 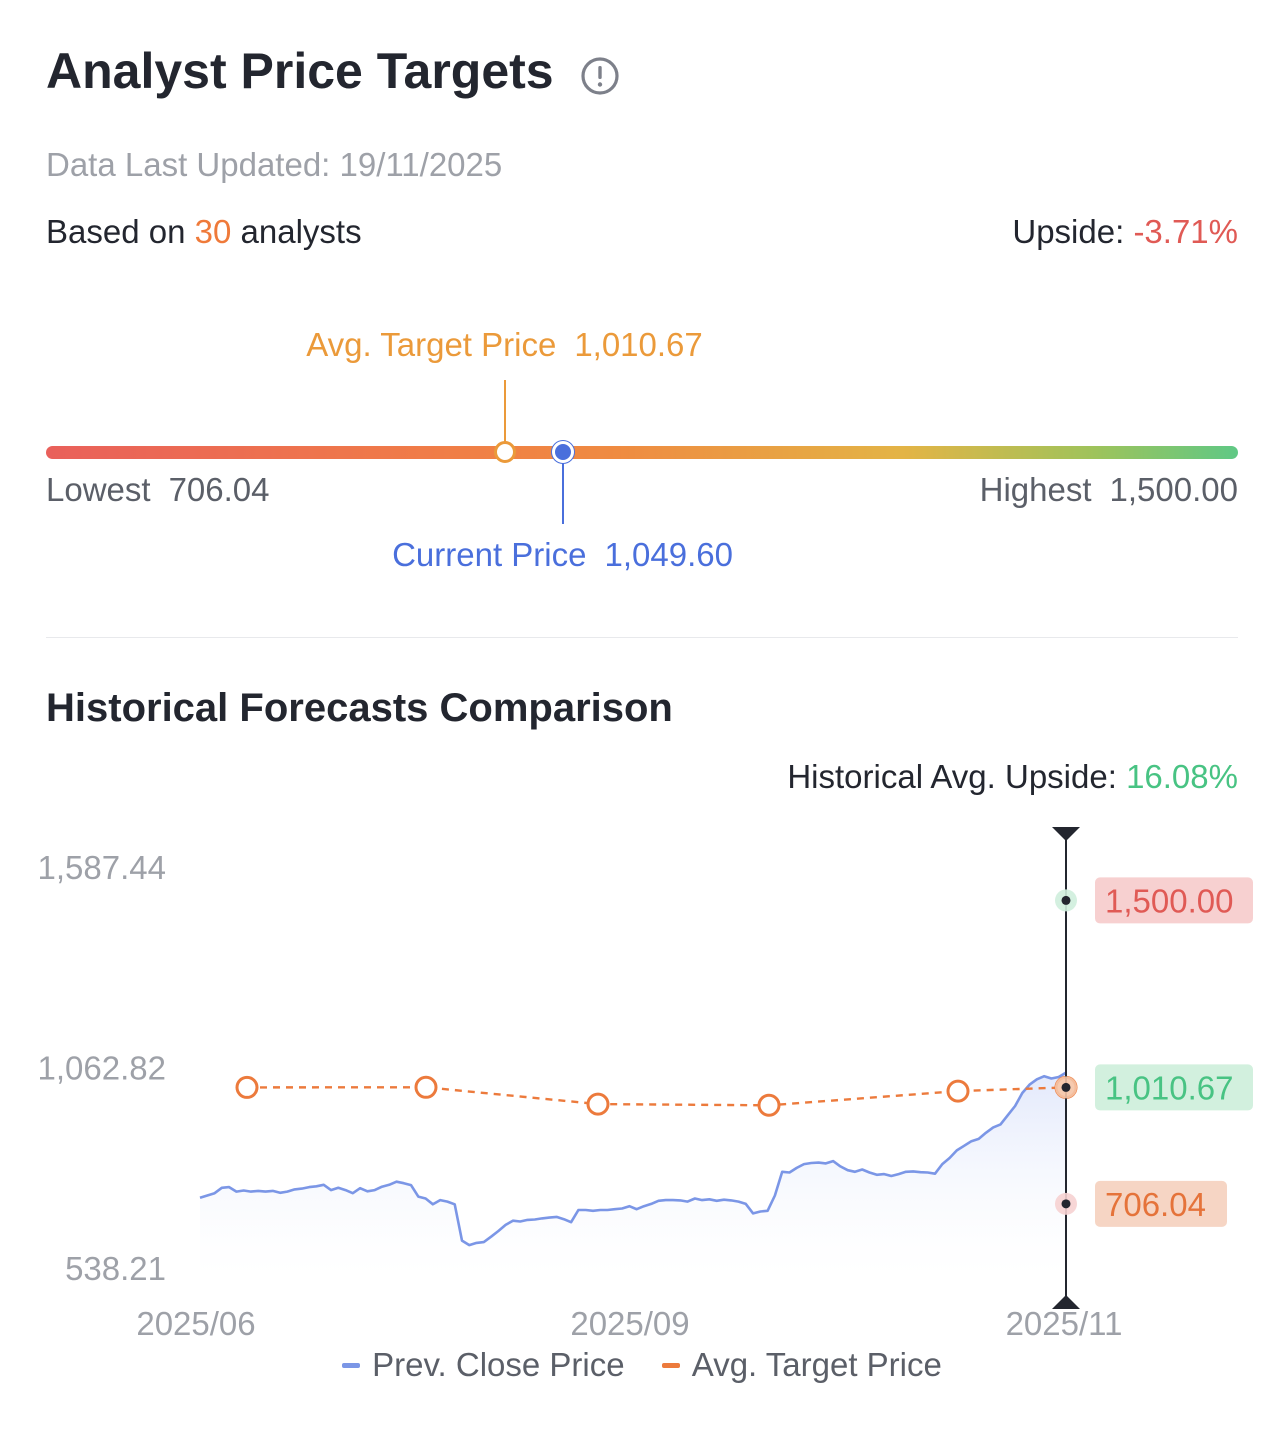 I want to click on close-price-area, so click(x=633, y=1175).